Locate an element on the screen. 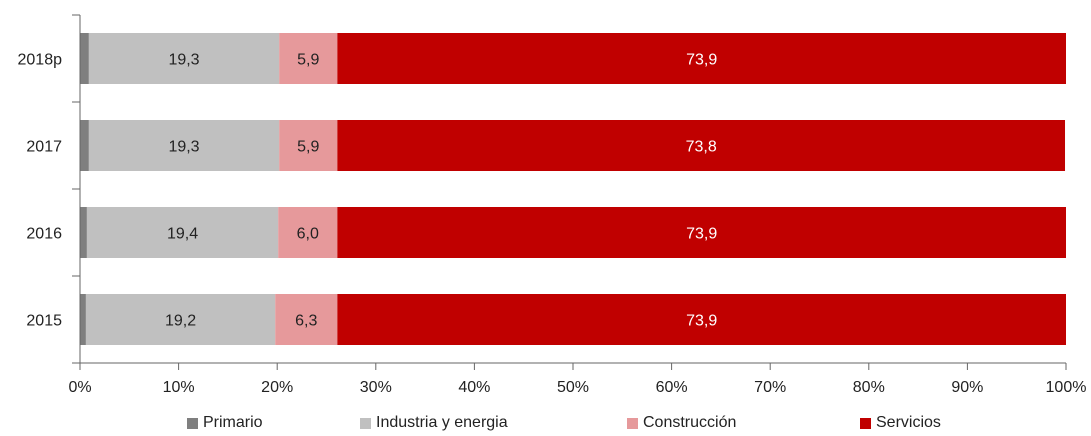 The image size is (1091, 436). bar-industria-y-energia-2015 is located at coordinates (180, 319).